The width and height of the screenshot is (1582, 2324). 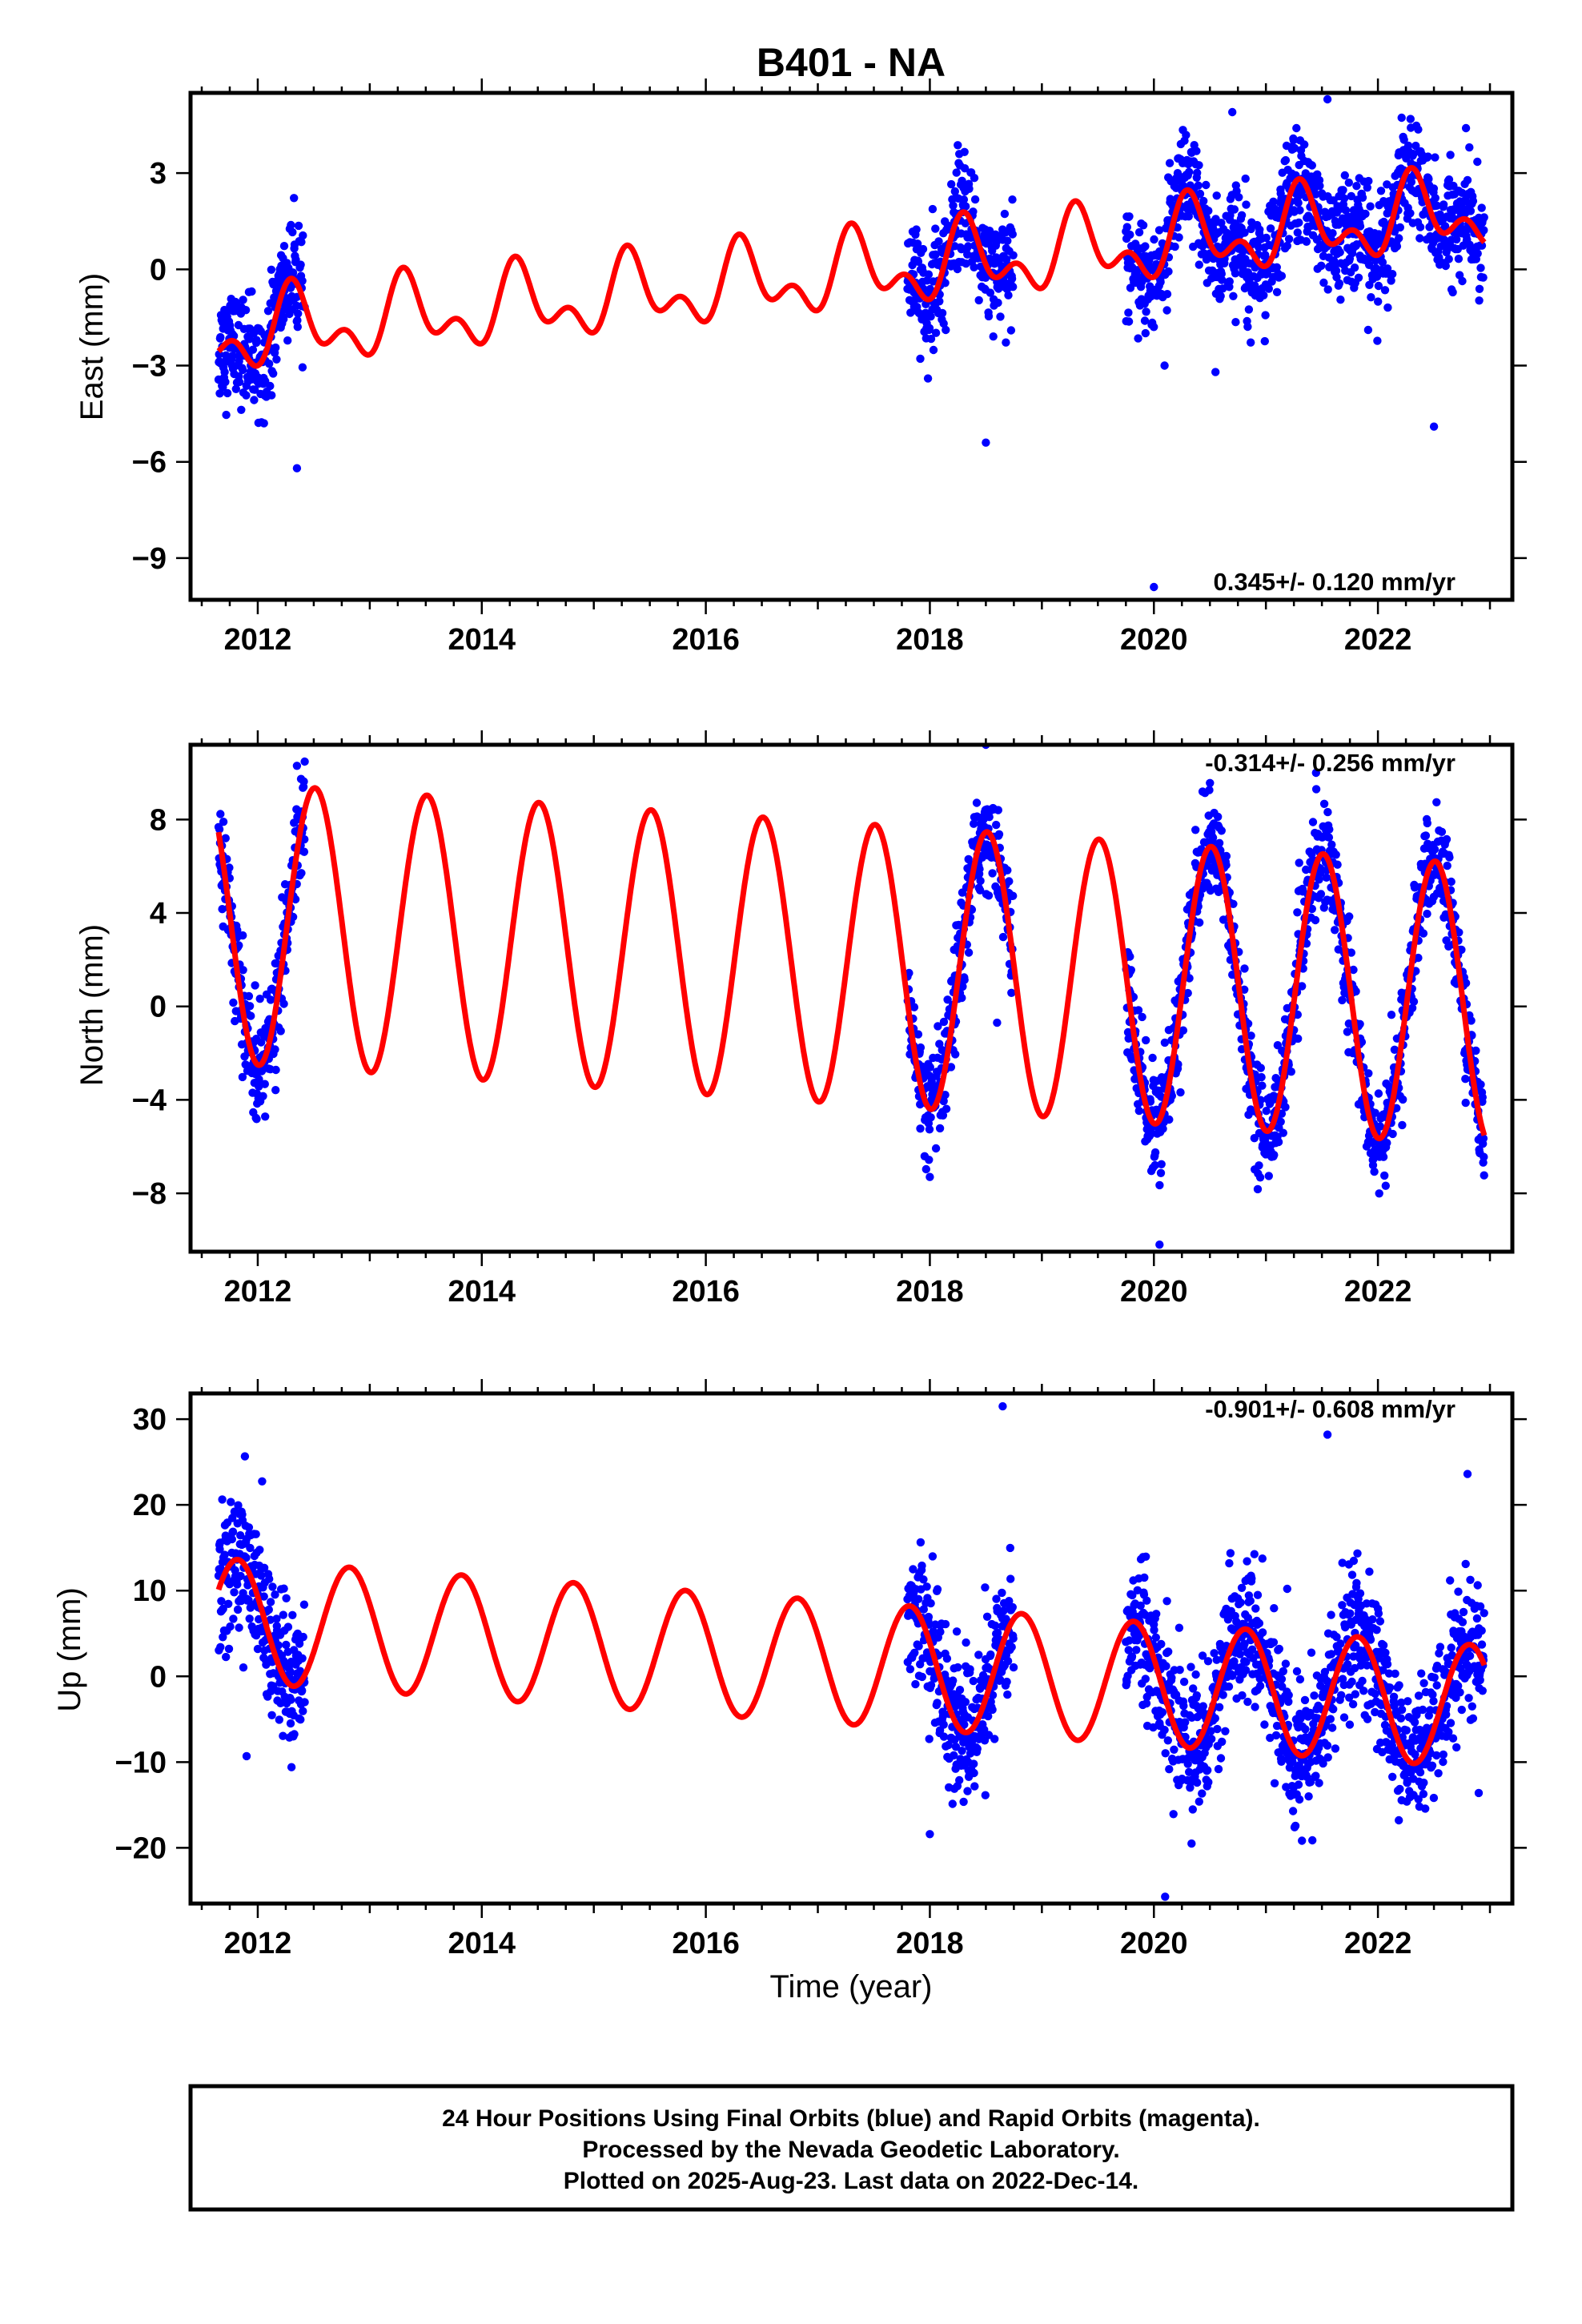 I want to click on north-y-axis-label: North (mm), so click(x=92, y=1005).